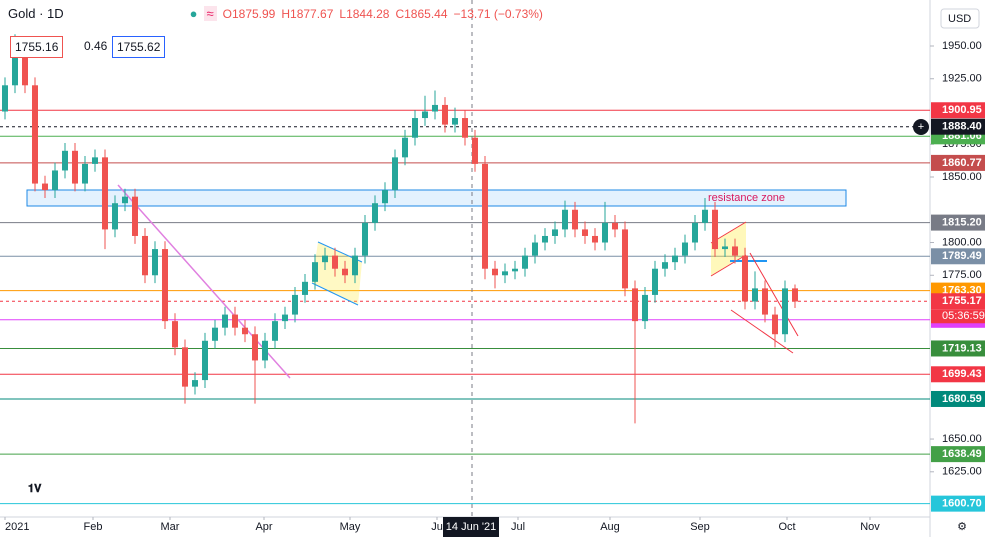 Image resolution: width=985 pixels, height=537 pixels. Describe the element at coordinates (93, 527) in the screenshot. I see `x-tick-label: Feb` at that location.